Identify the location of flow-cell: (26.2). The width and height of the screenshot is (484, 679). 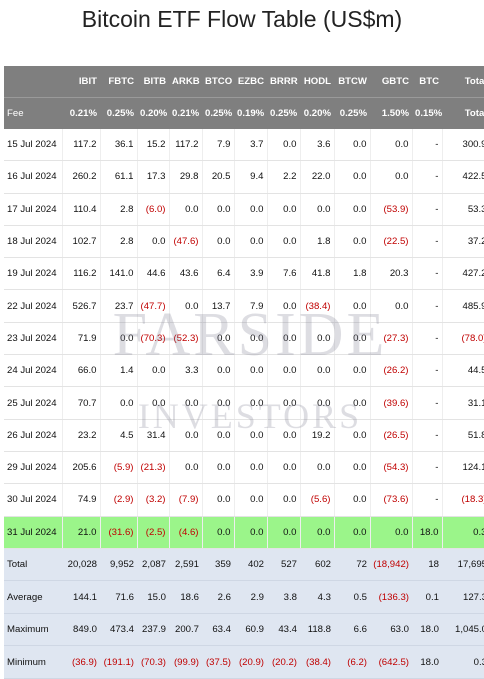
(391, 371).